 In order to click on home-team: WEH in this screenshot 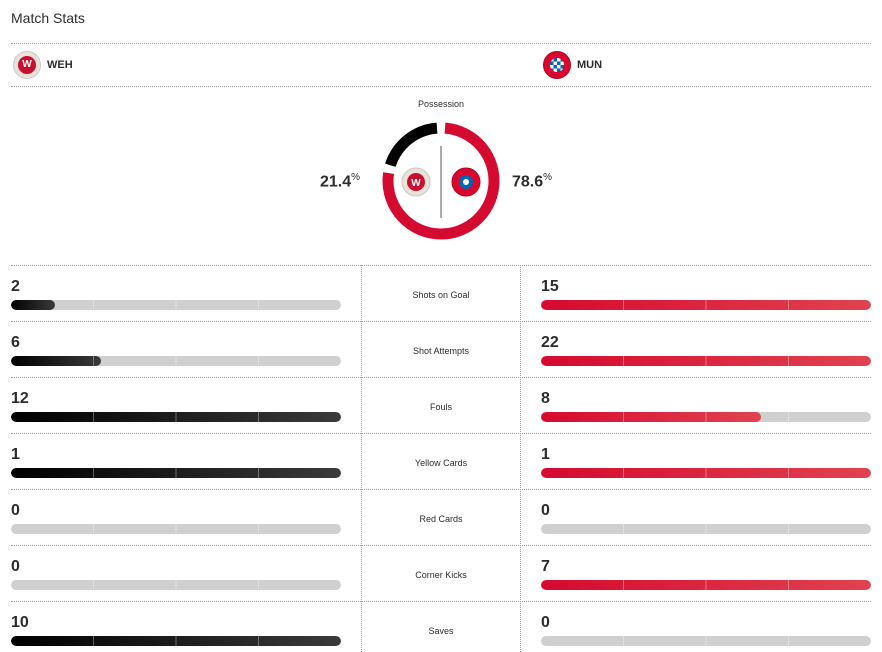, I will do `click(43, 65)`.